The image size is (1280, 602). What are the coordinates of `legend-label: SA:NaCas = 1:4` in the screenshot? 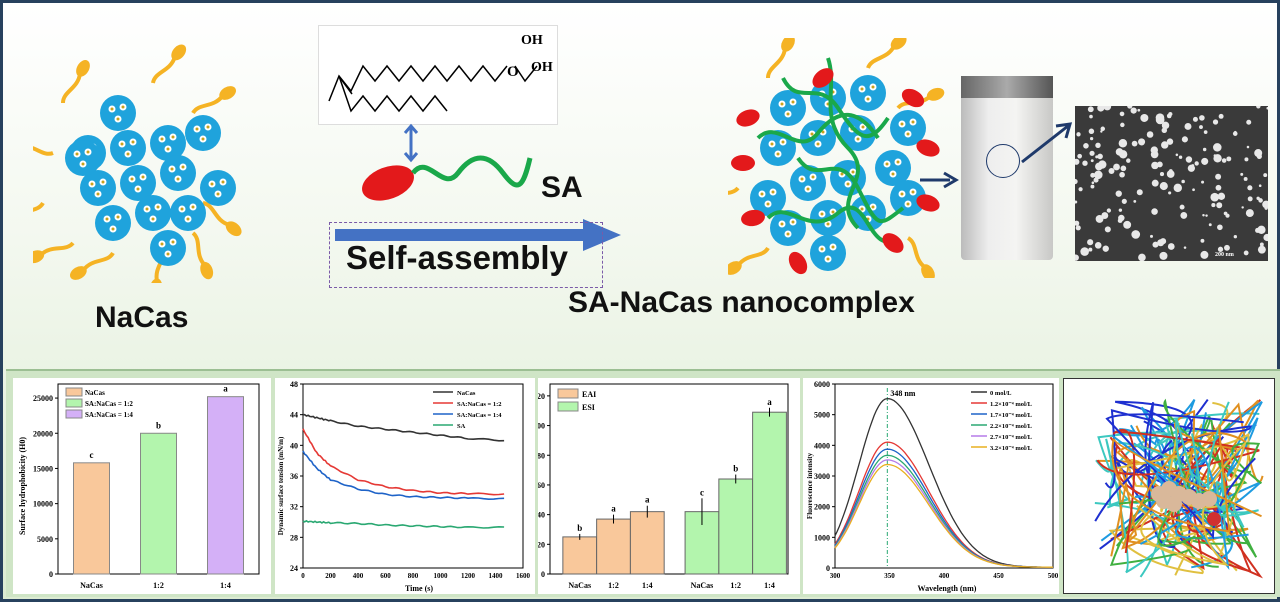 It's located at (109, 415).